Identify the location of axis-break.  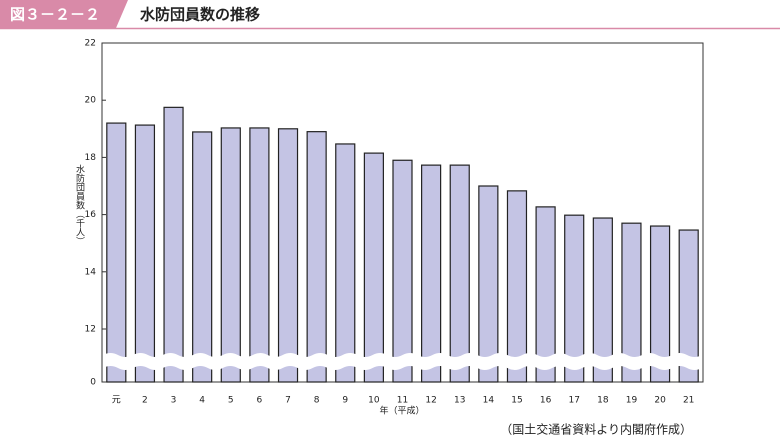
(402, 361).